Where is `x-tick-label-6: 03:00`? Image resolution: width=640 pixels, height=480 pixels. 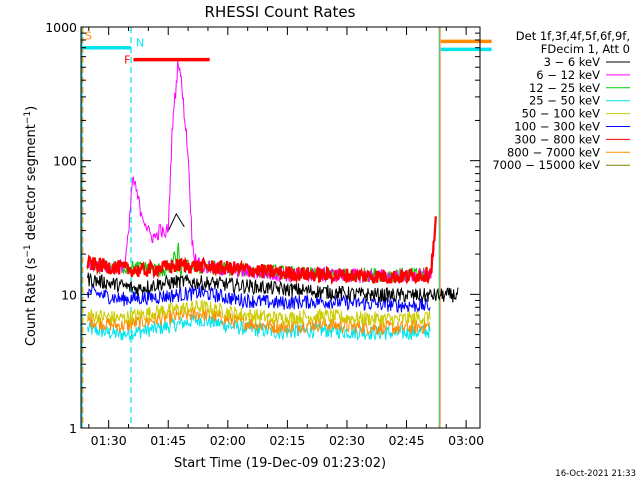 x-tick-label-6: 03:00 is located at coordinates (466, 440).